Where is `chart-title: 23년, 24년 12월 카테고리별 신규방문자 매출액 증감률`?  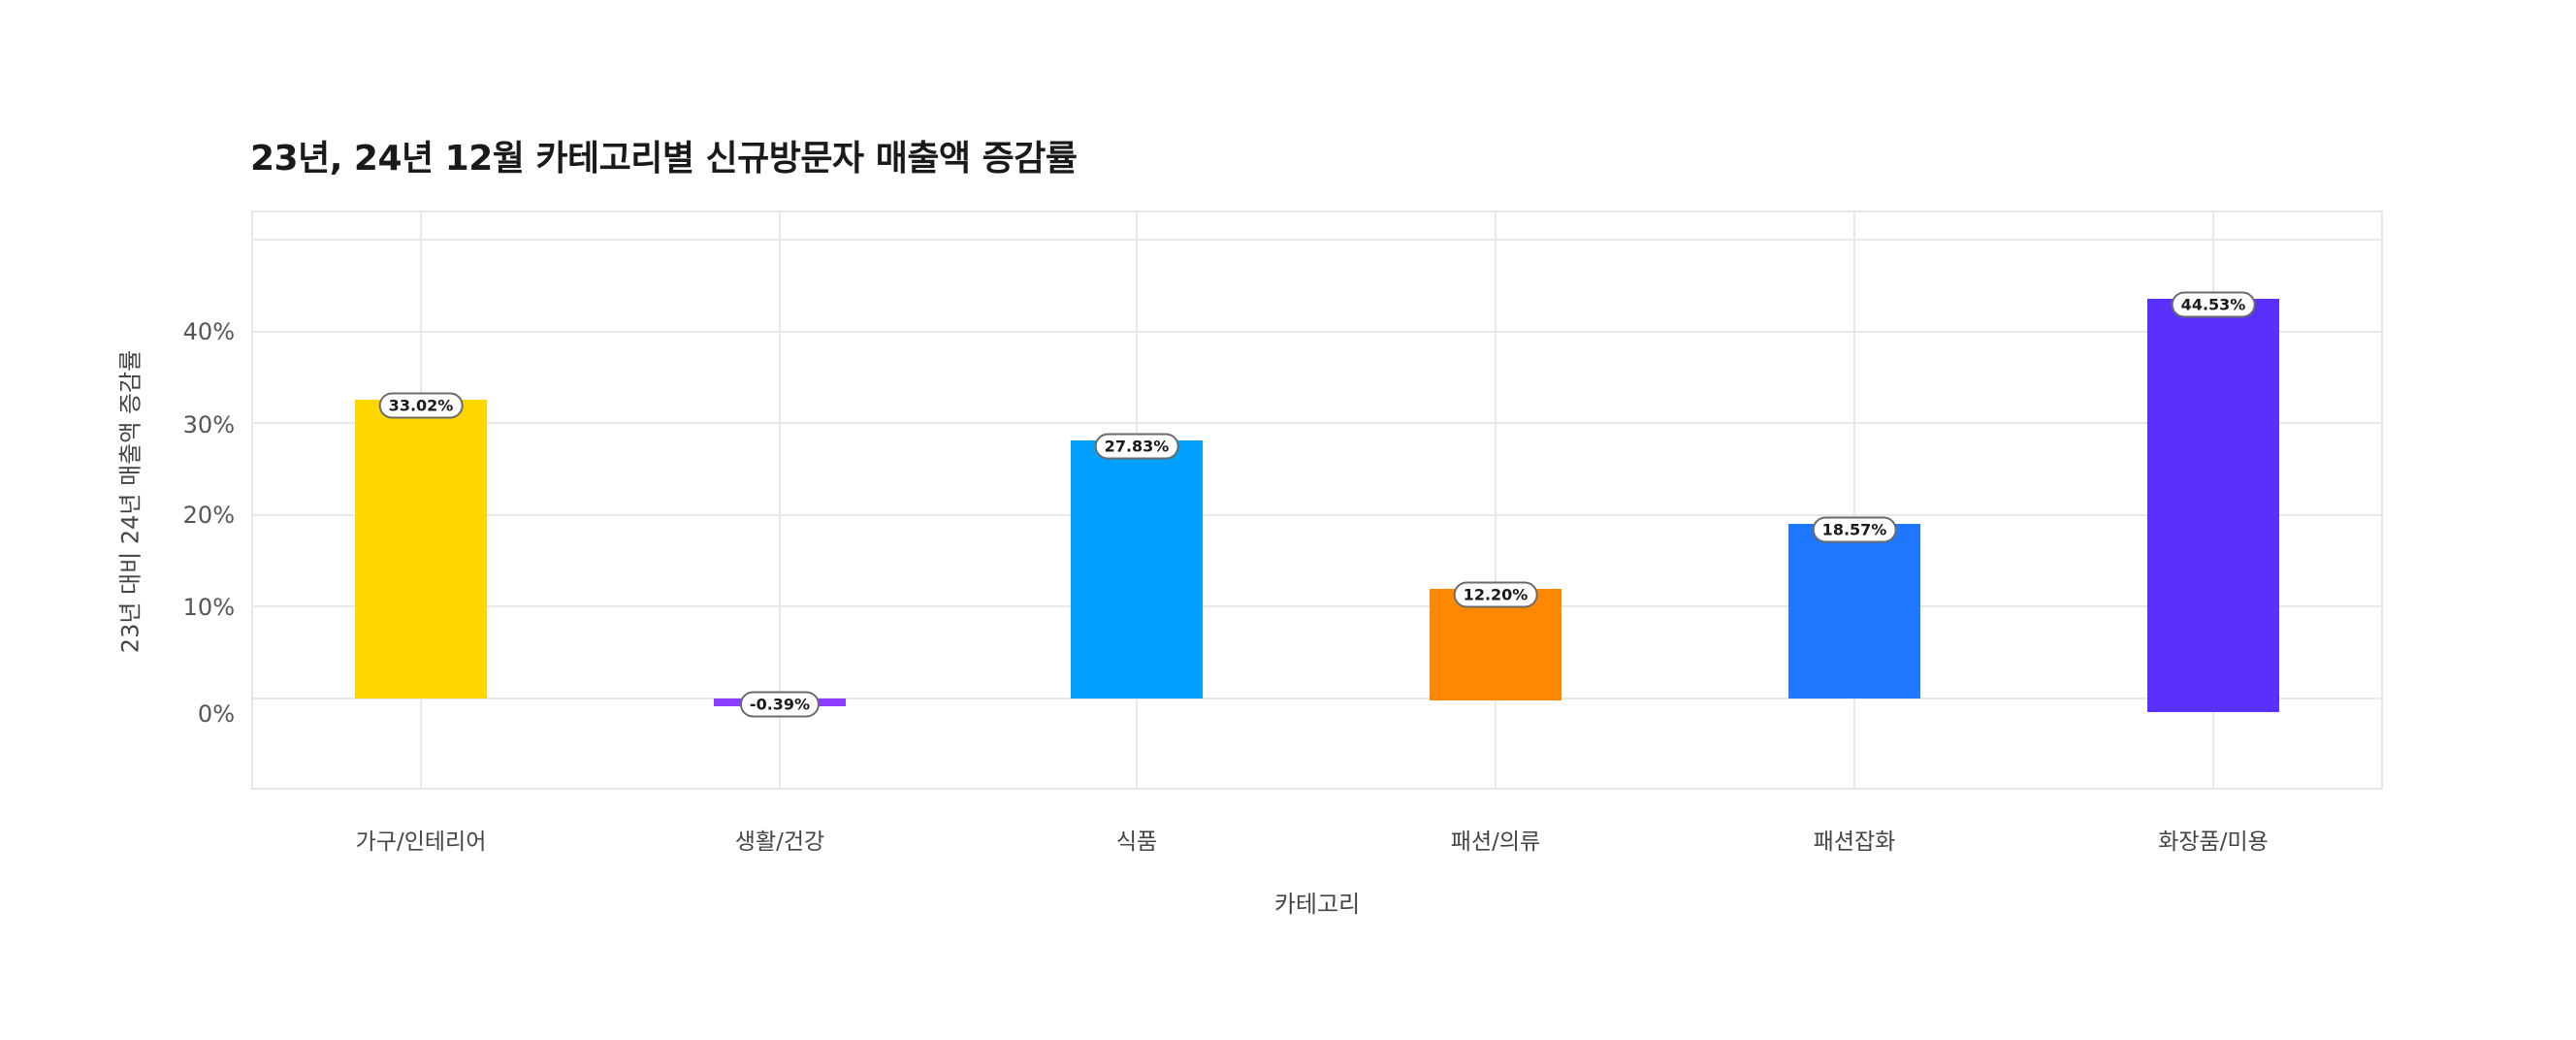
chart-title: 23년, 24년 12월 카테고리별 신규방문자 매출액 증감률 is located at coordinates (664, 159).